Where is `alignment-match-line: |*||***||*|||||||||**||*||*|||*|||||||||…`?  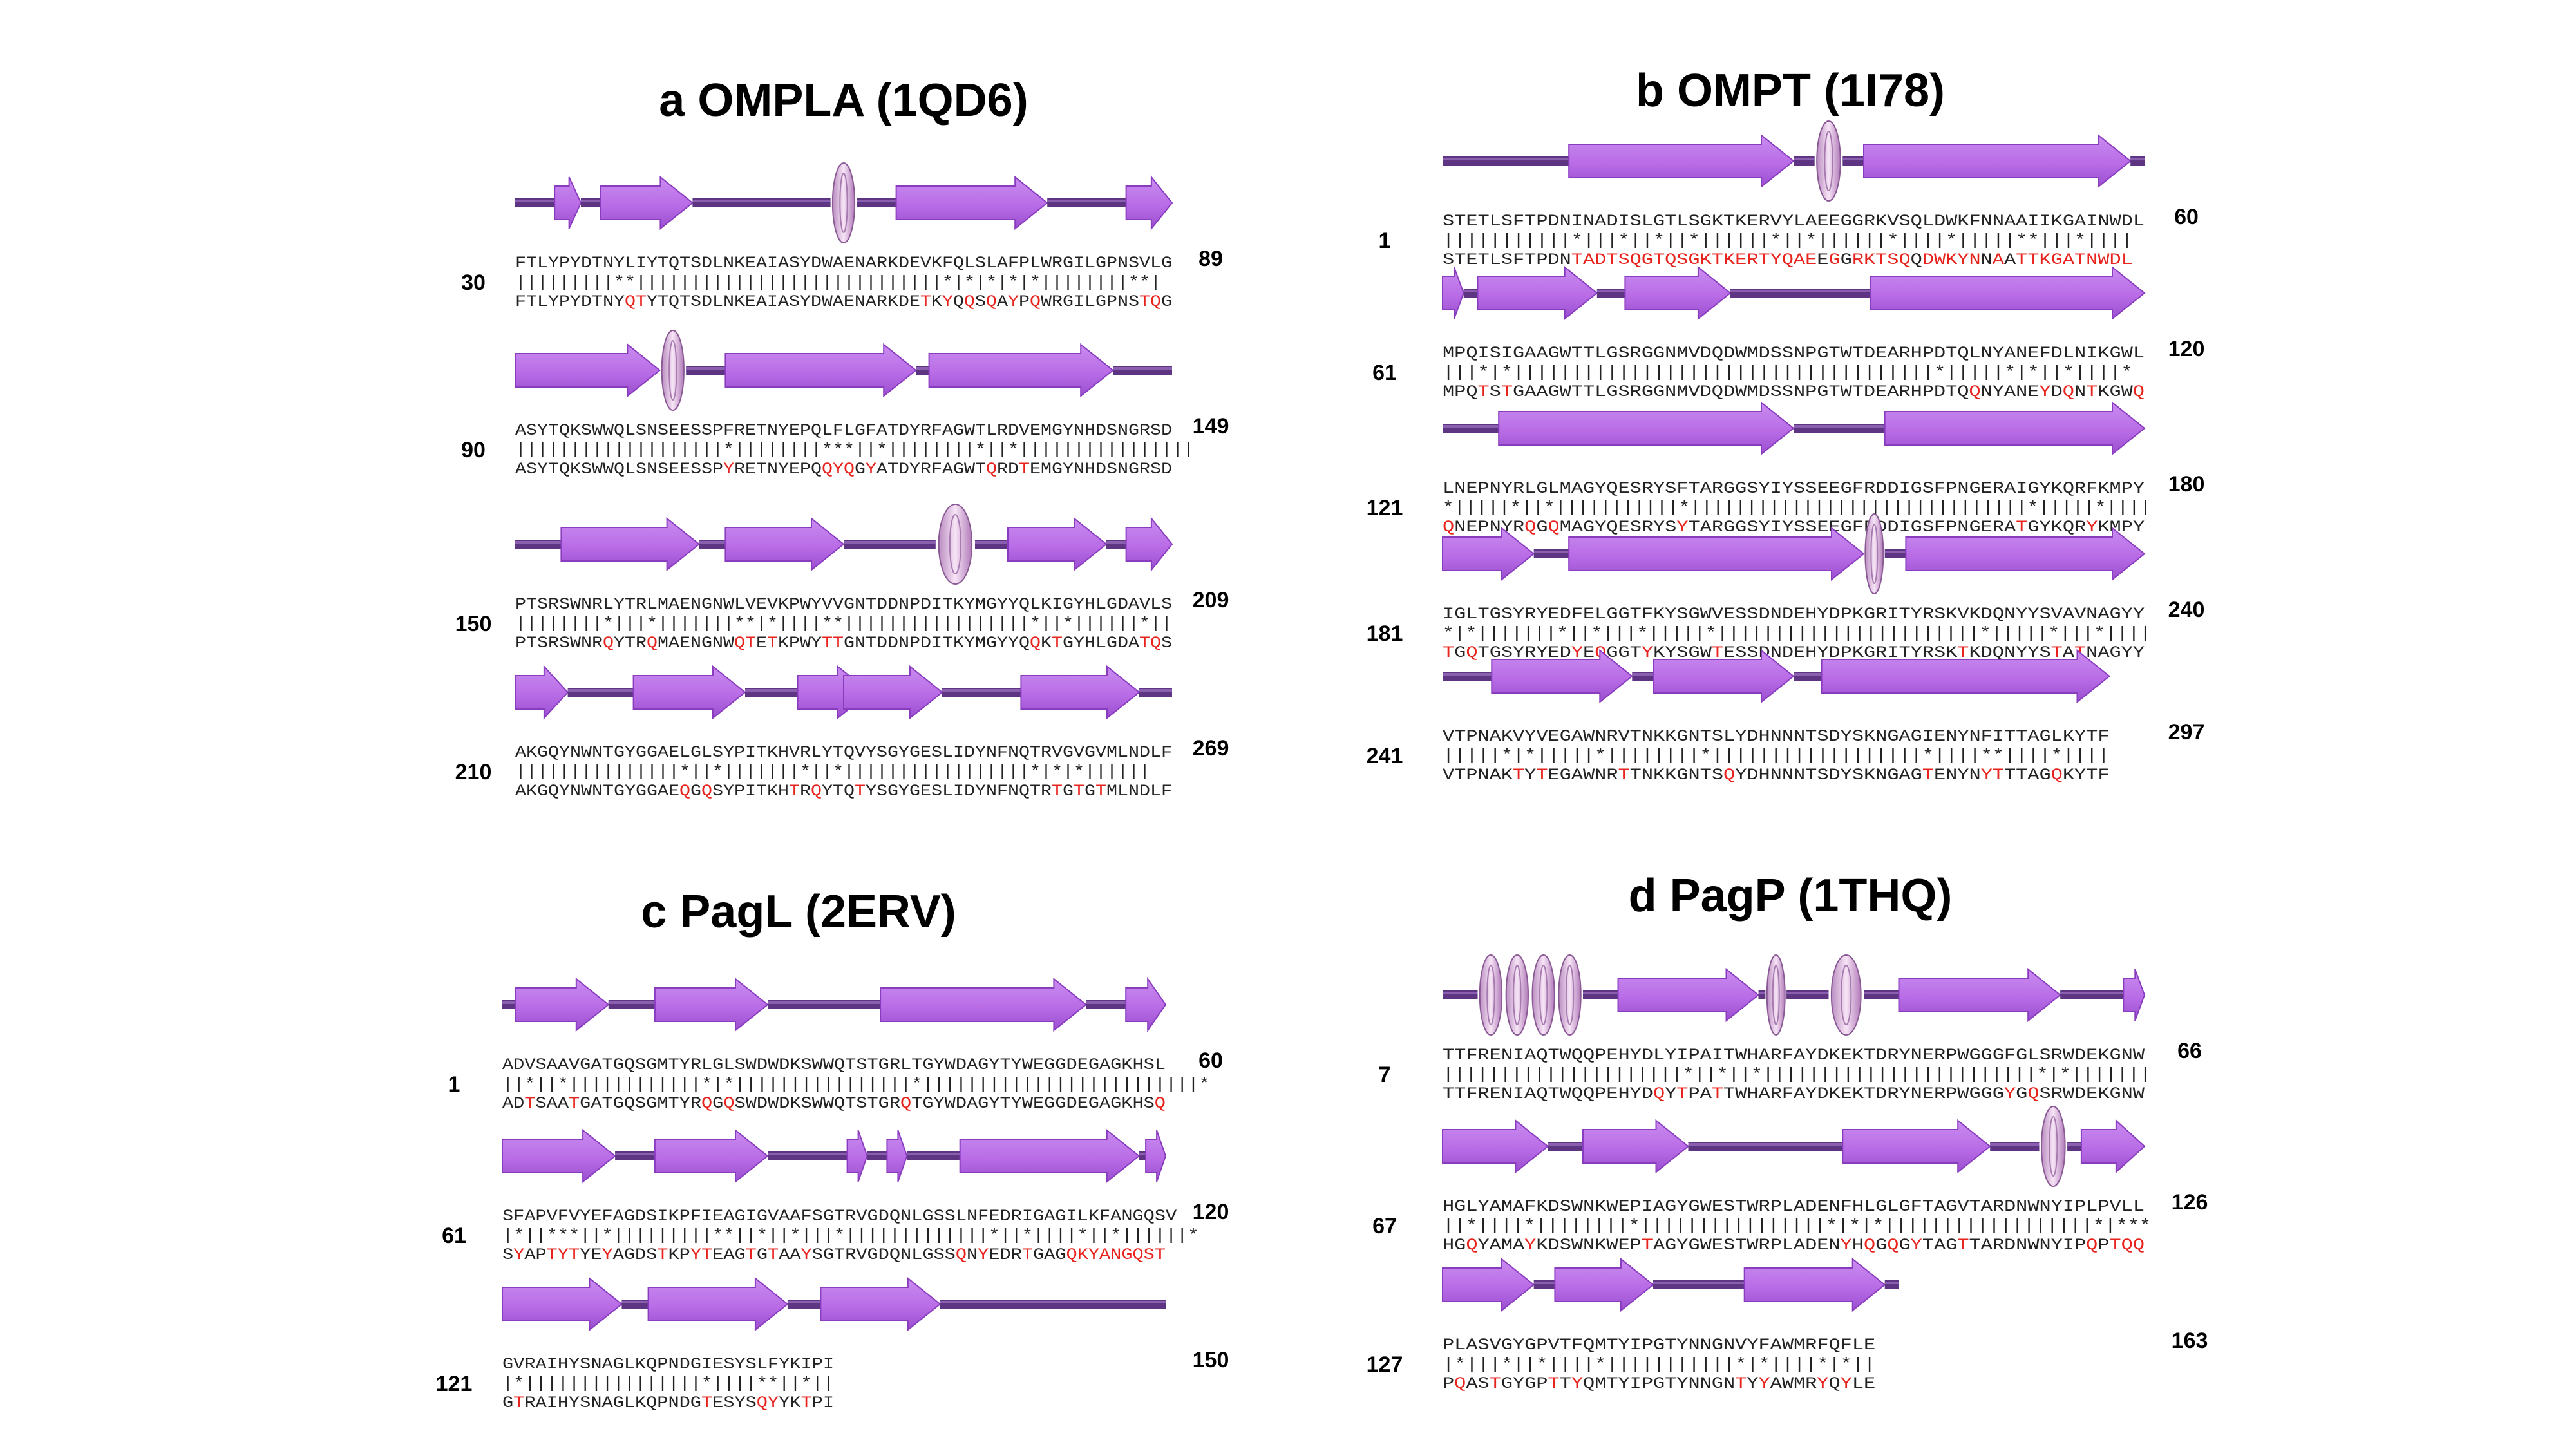 alignment-match-line: |*||***||*|||||||||**||*||*|||*|||||||||… is located at coordinates (850, 1235).